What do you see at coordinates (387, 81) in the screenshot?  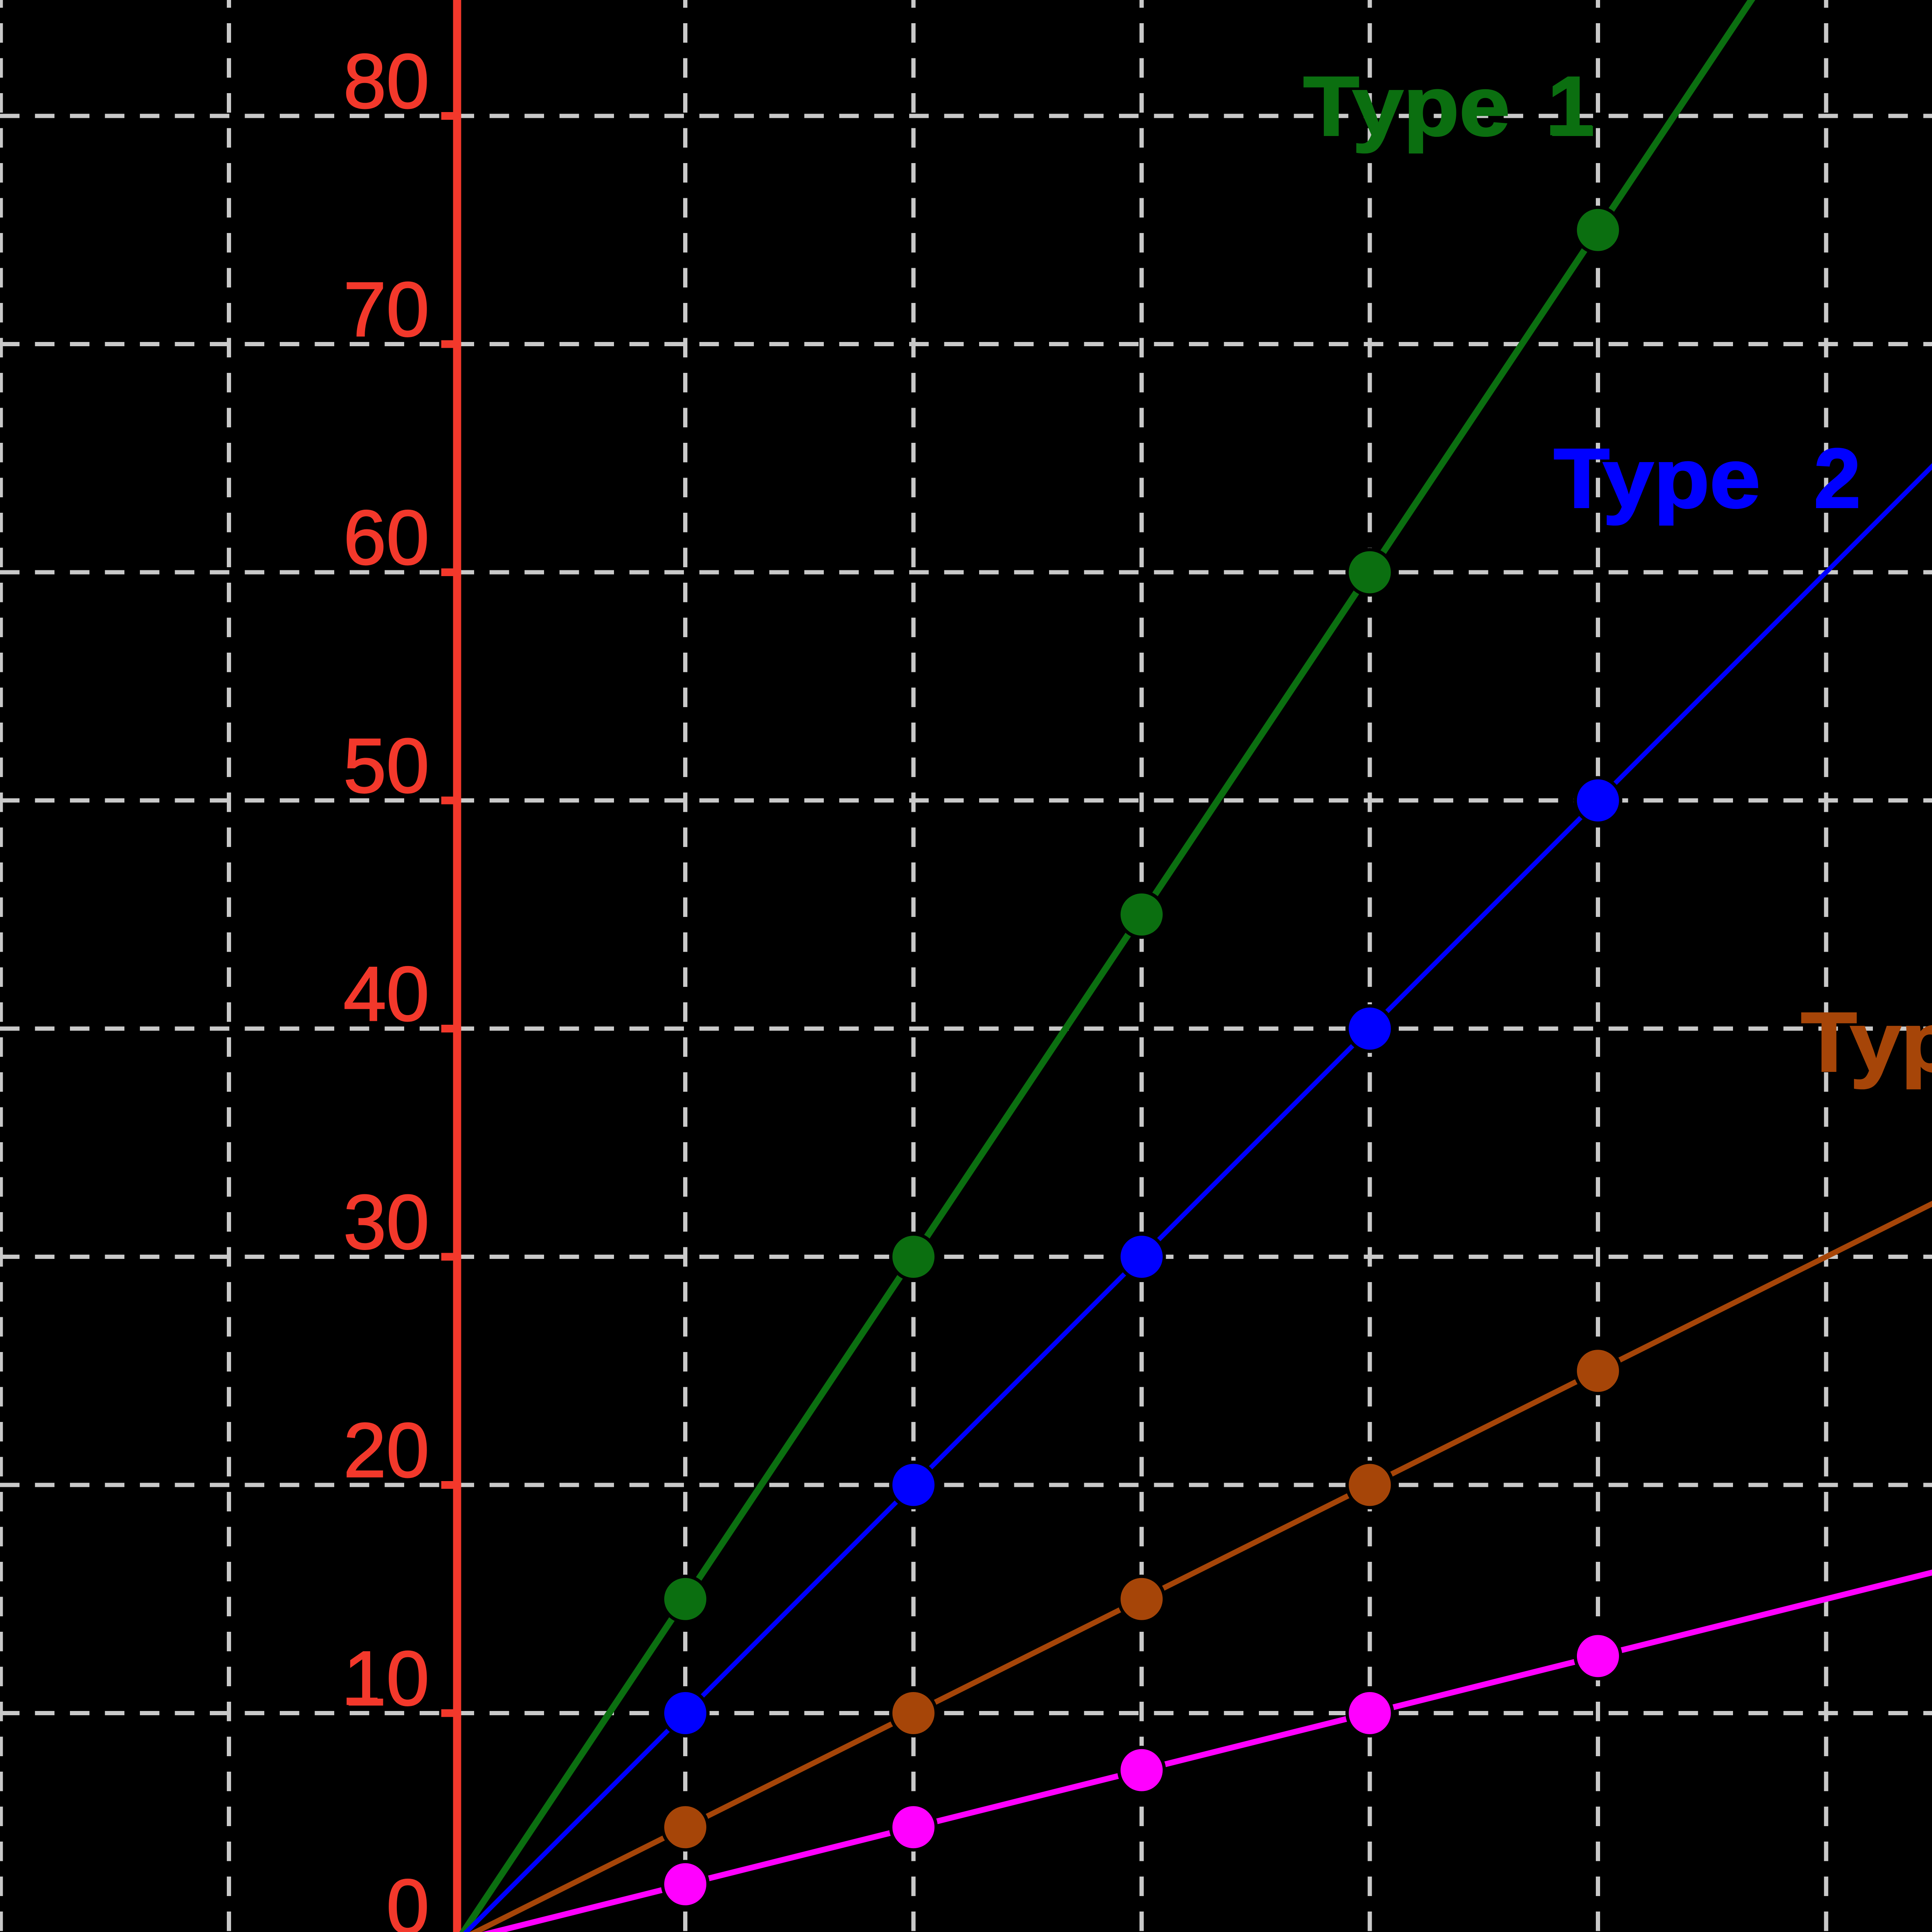 I see `svg-text: 80` at bounding box center [387, 81].